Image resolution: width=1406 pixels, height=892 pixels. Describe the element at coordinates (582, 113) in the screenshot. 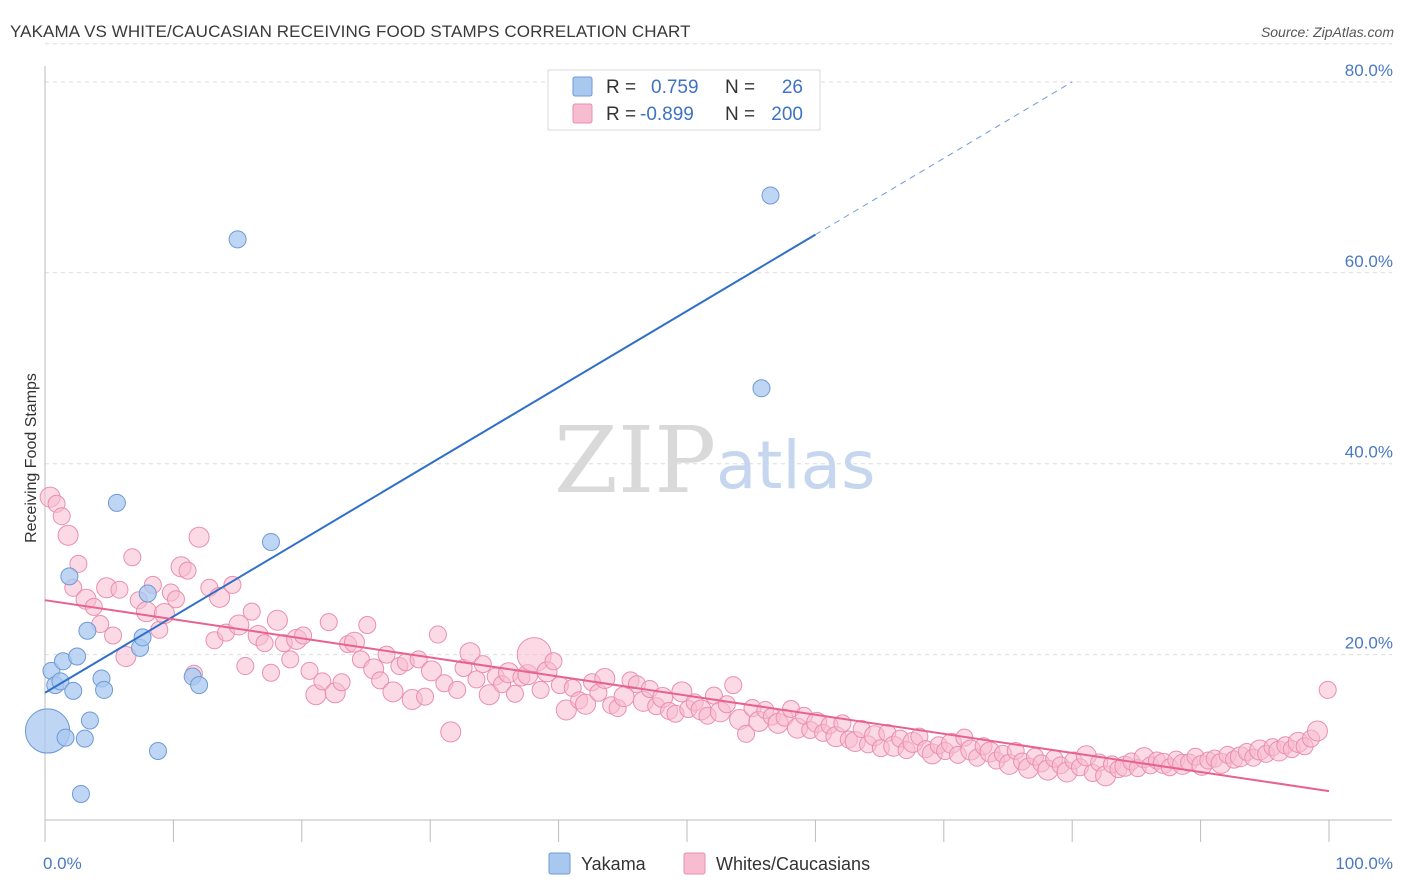

I see `legend-swatch-whites` at that location.